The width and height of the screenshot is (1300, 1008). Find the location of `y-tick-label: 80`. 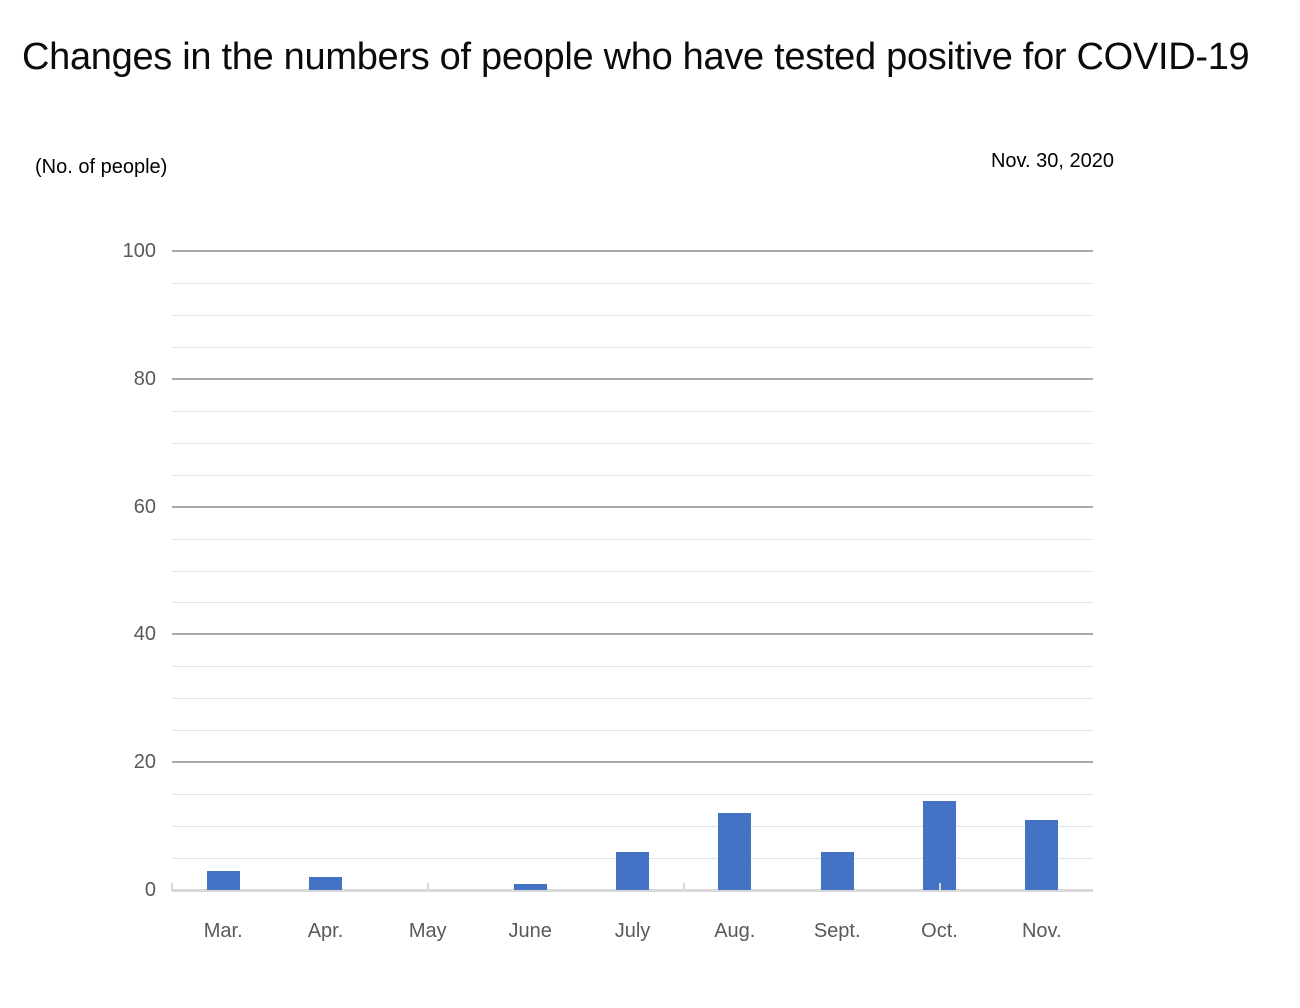

y-tick-label: 80 is located at coordinates (144, 378).